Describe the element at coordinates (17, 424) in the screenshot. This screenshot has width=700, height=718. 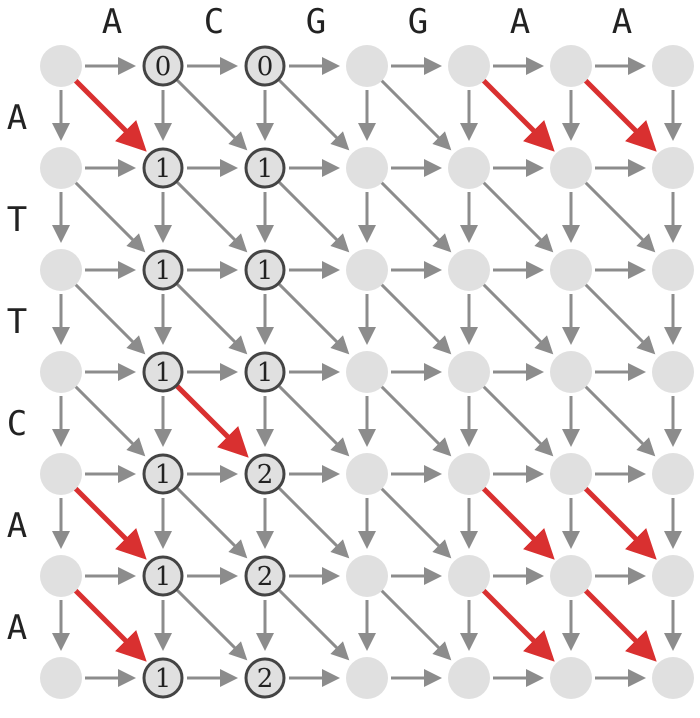
I see `left-sequence-letter: C` at that location.